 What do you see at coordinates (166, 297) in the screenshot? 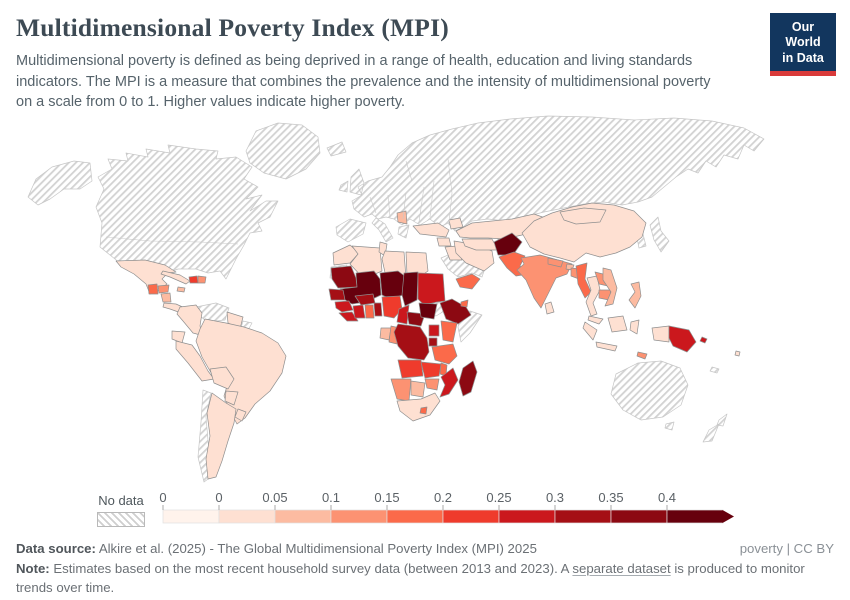
I see `country-nicaragua: Nicaragua` at bounding box center [166, 297].